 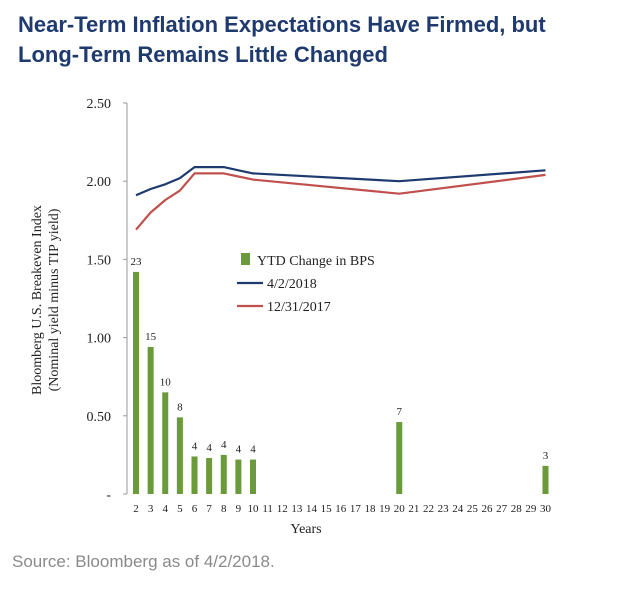 I want to click on y-axis-title-line-2: (Nominal yield minus TIP yield), so click(x=54, y=299).